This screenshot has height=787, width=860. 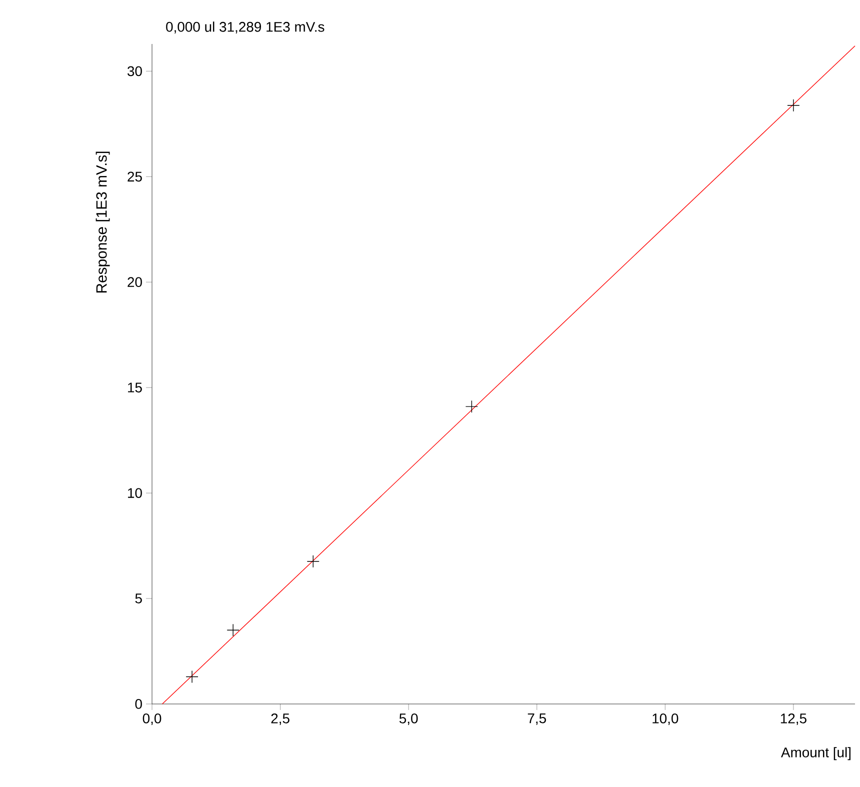 What do you see at coordinates (280, 719) in the screenshot?
I see `x-tick-label: 2,5` at bounding box center [280, 719].